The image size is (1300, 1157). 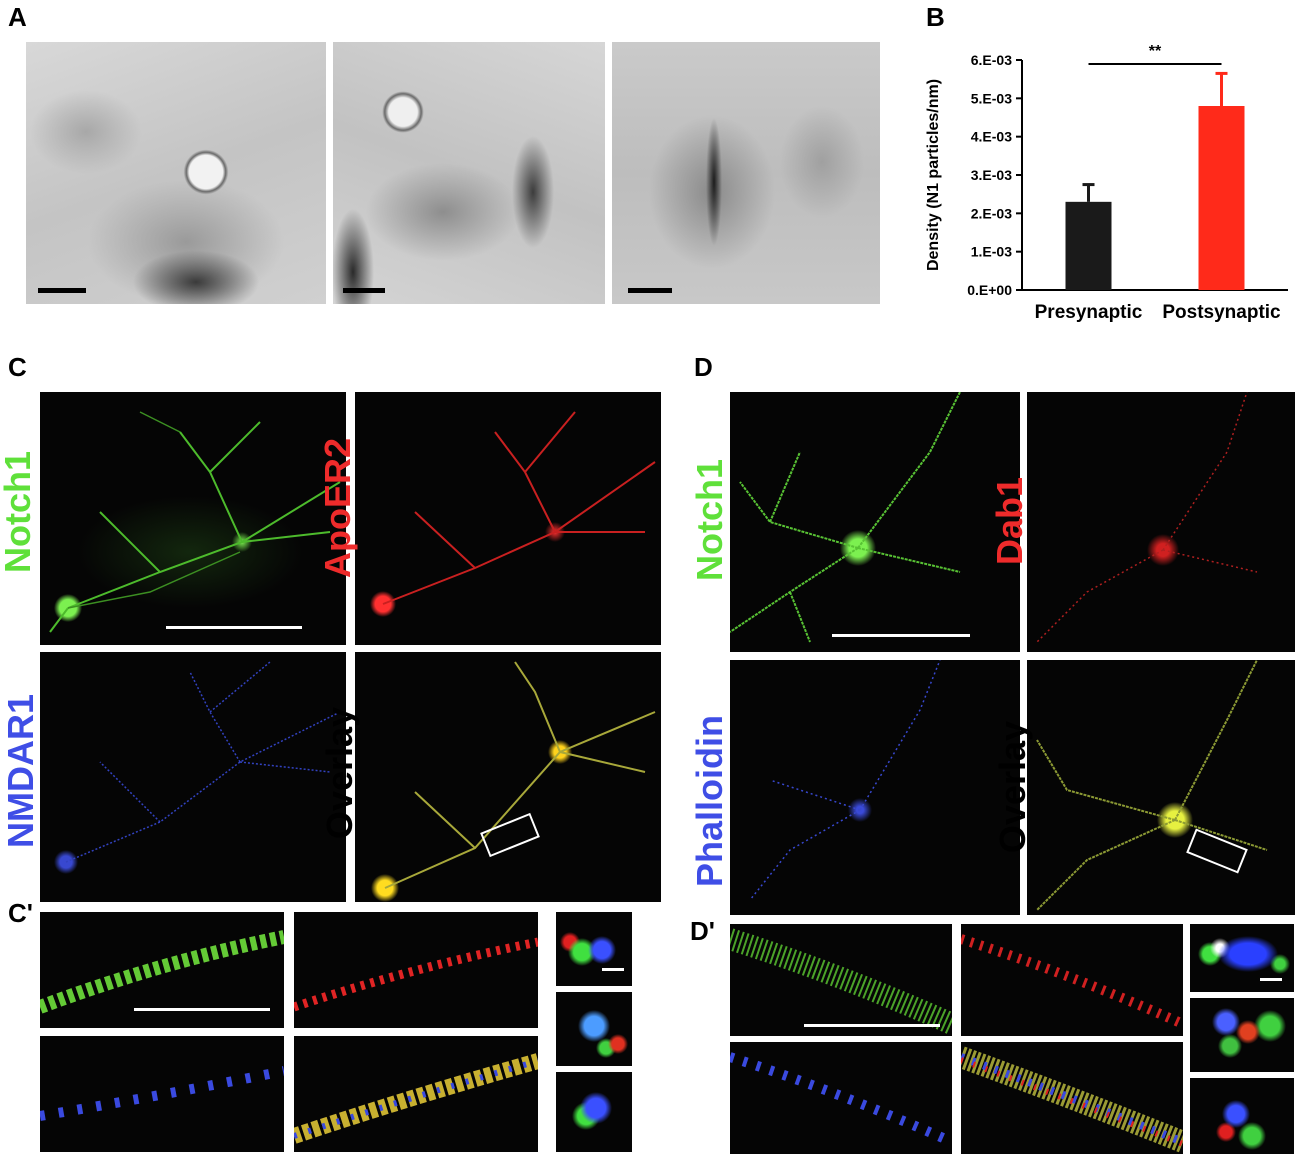 I want to click on y-tick-label: 3.E-03, so click(x=991, y=175).